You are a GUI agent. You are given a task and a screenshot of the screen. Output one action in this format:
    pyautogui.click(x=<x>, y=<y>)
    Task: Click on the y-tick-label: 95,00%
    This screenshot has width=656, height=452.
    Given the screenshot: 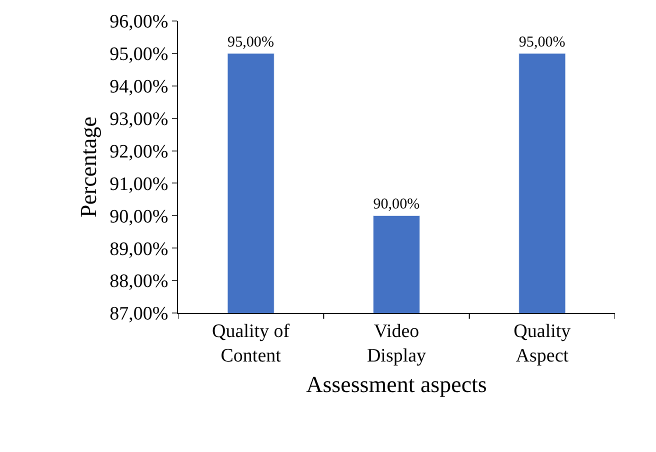 What is the action you would take?
    pyautogui.click(x=139, y=55)
    